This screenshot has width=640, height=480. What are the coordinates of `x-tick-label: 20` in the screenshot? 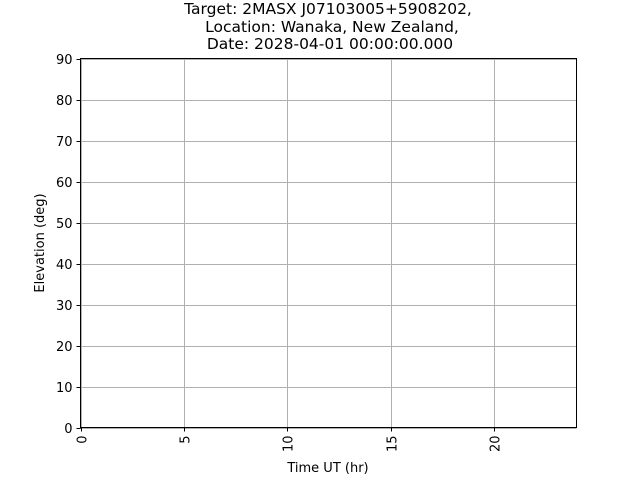 It's located at (496, 444).